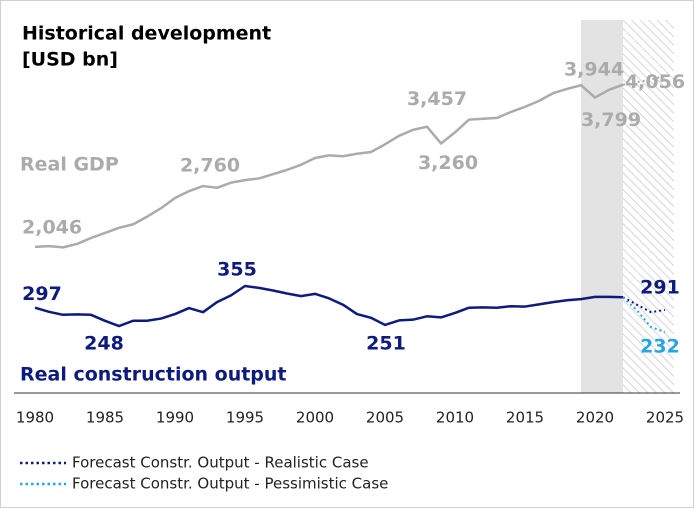 The height and width of the screenshot is (508, 694). Describe the element at coordinates (210, 166) in the screenshot. I see `data-label: 2,760` at that location.